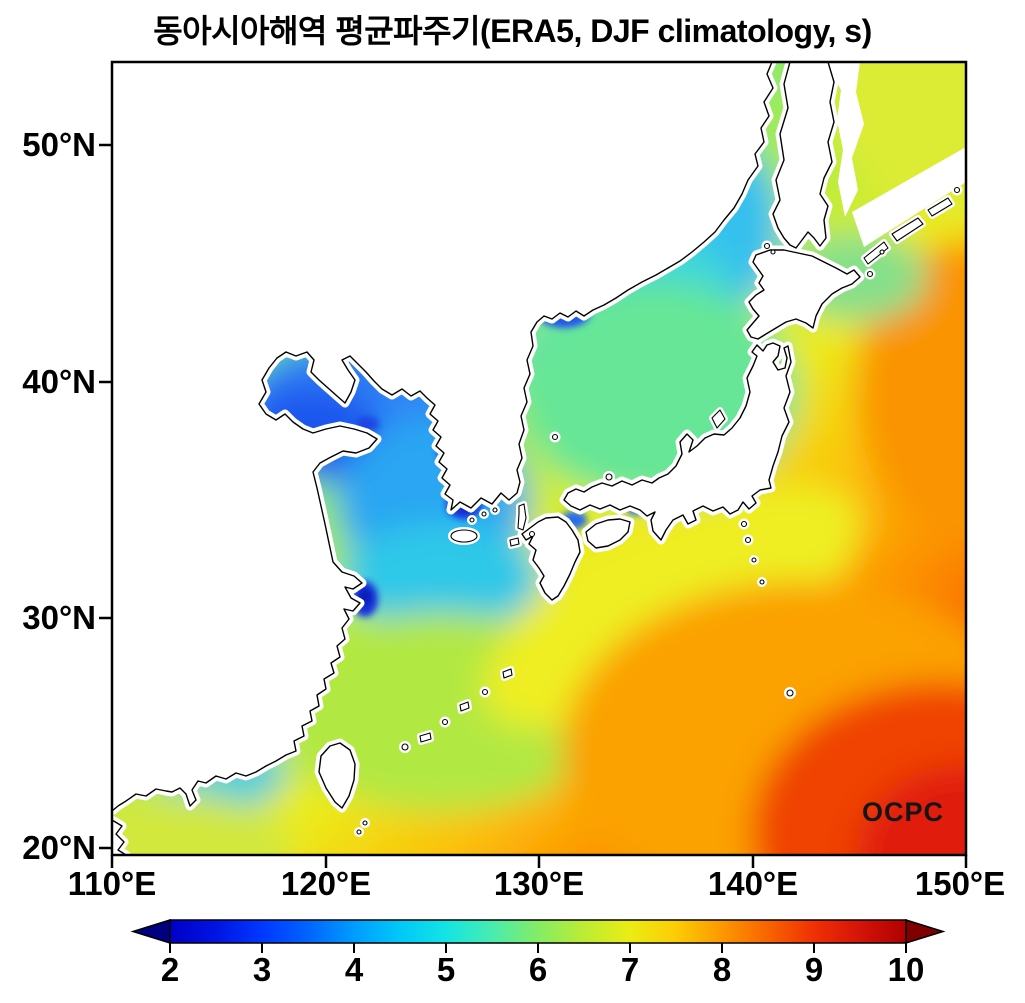  I want to click on colorbar-gradient-bar, so click(538, 931).